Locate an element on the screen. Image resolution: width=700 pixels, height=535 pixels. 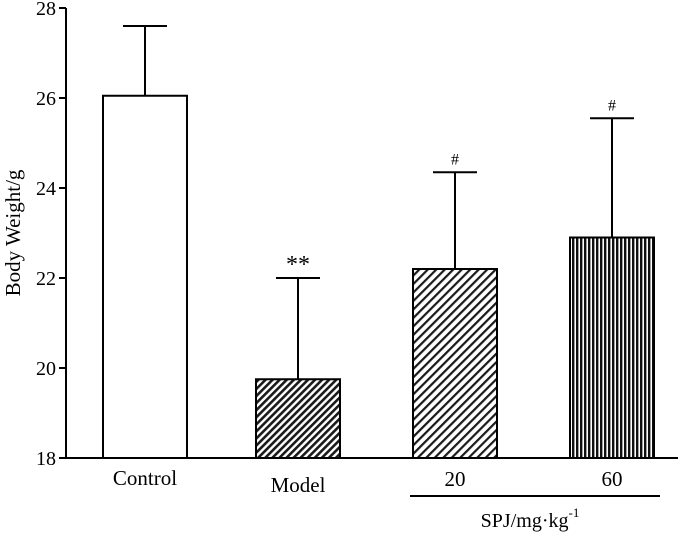
y-tick-label: 28 is located at coordinates (46, 10).